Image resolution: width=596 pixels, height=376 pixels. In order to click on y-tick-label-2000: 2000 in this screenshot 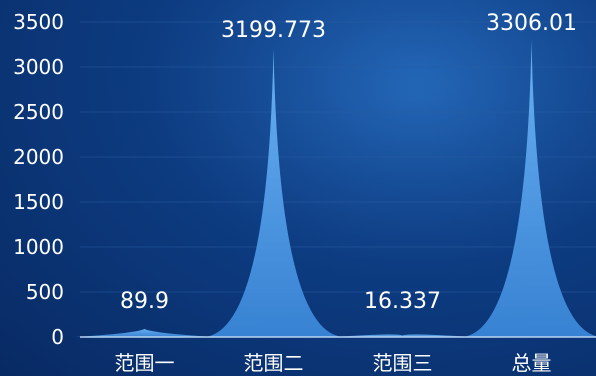, I will do `click(38, 157)`.